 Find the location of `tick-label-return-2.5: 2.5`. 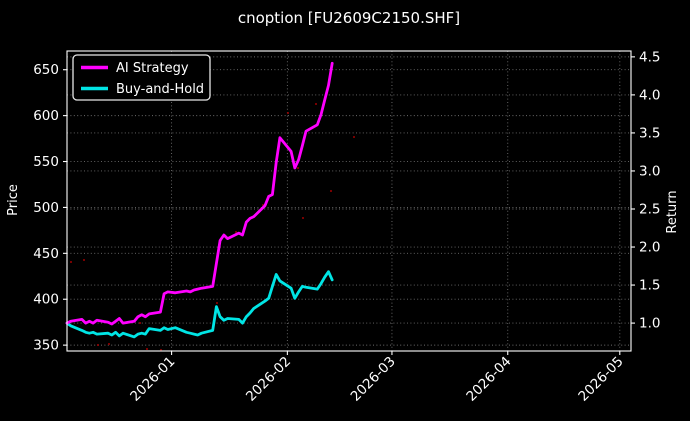

tick-label-return-2.5: 2.5 is located at coordinates (649, 209).